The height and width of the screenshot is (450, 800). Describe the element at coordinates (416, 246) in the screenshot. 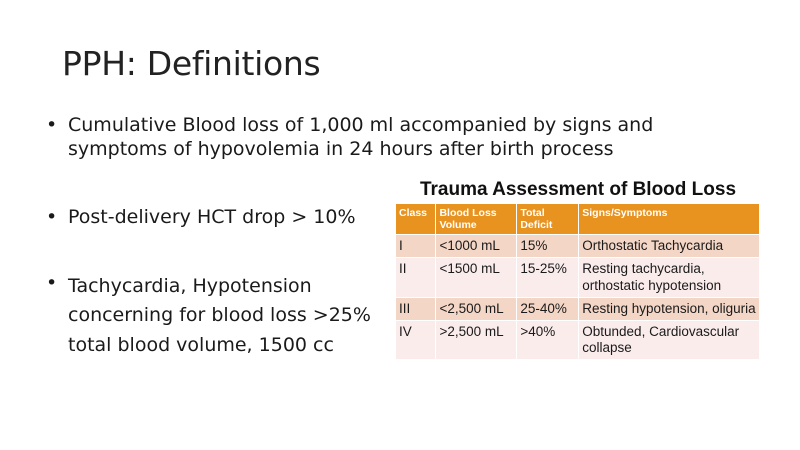

I see `cell-class: I` at that location.